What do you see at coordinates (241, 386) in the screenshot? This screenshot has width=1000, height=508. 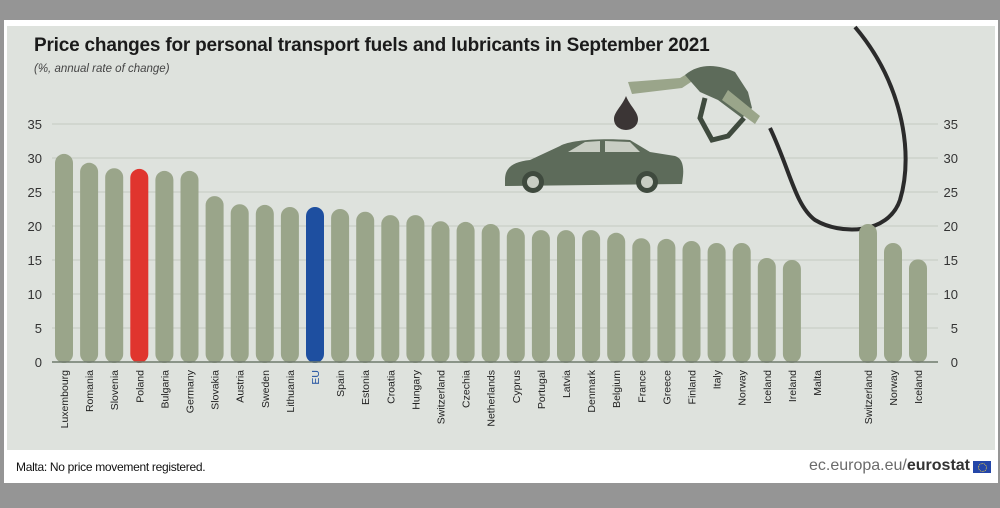 I see `x-tick-label: Austria` at bounding box center [241, 386].